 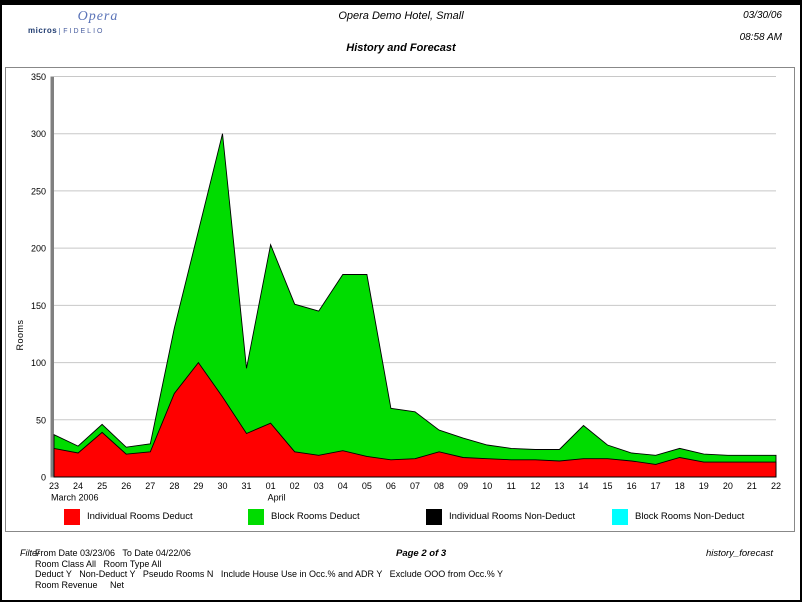 I want to click on filter-label: Filter, so click(x=30, y=553).